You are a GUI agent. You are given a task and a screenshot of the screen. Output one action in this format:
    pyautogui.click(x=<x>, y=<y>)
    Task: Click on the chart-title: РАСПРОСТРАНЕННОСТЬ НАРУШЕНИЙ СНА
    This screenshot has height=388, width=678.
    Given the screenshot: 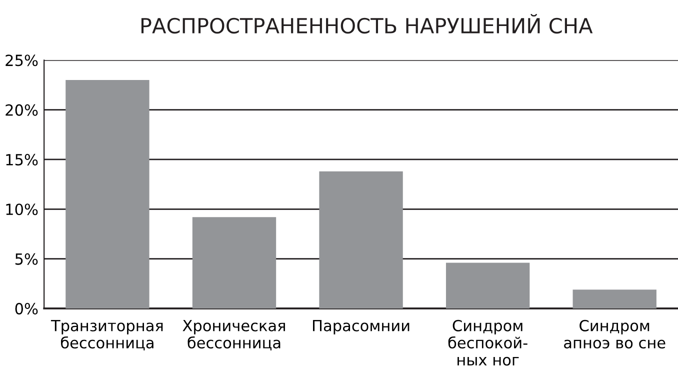 What is the action you would take?
    pyautogui.click(x=367, y=24)
    